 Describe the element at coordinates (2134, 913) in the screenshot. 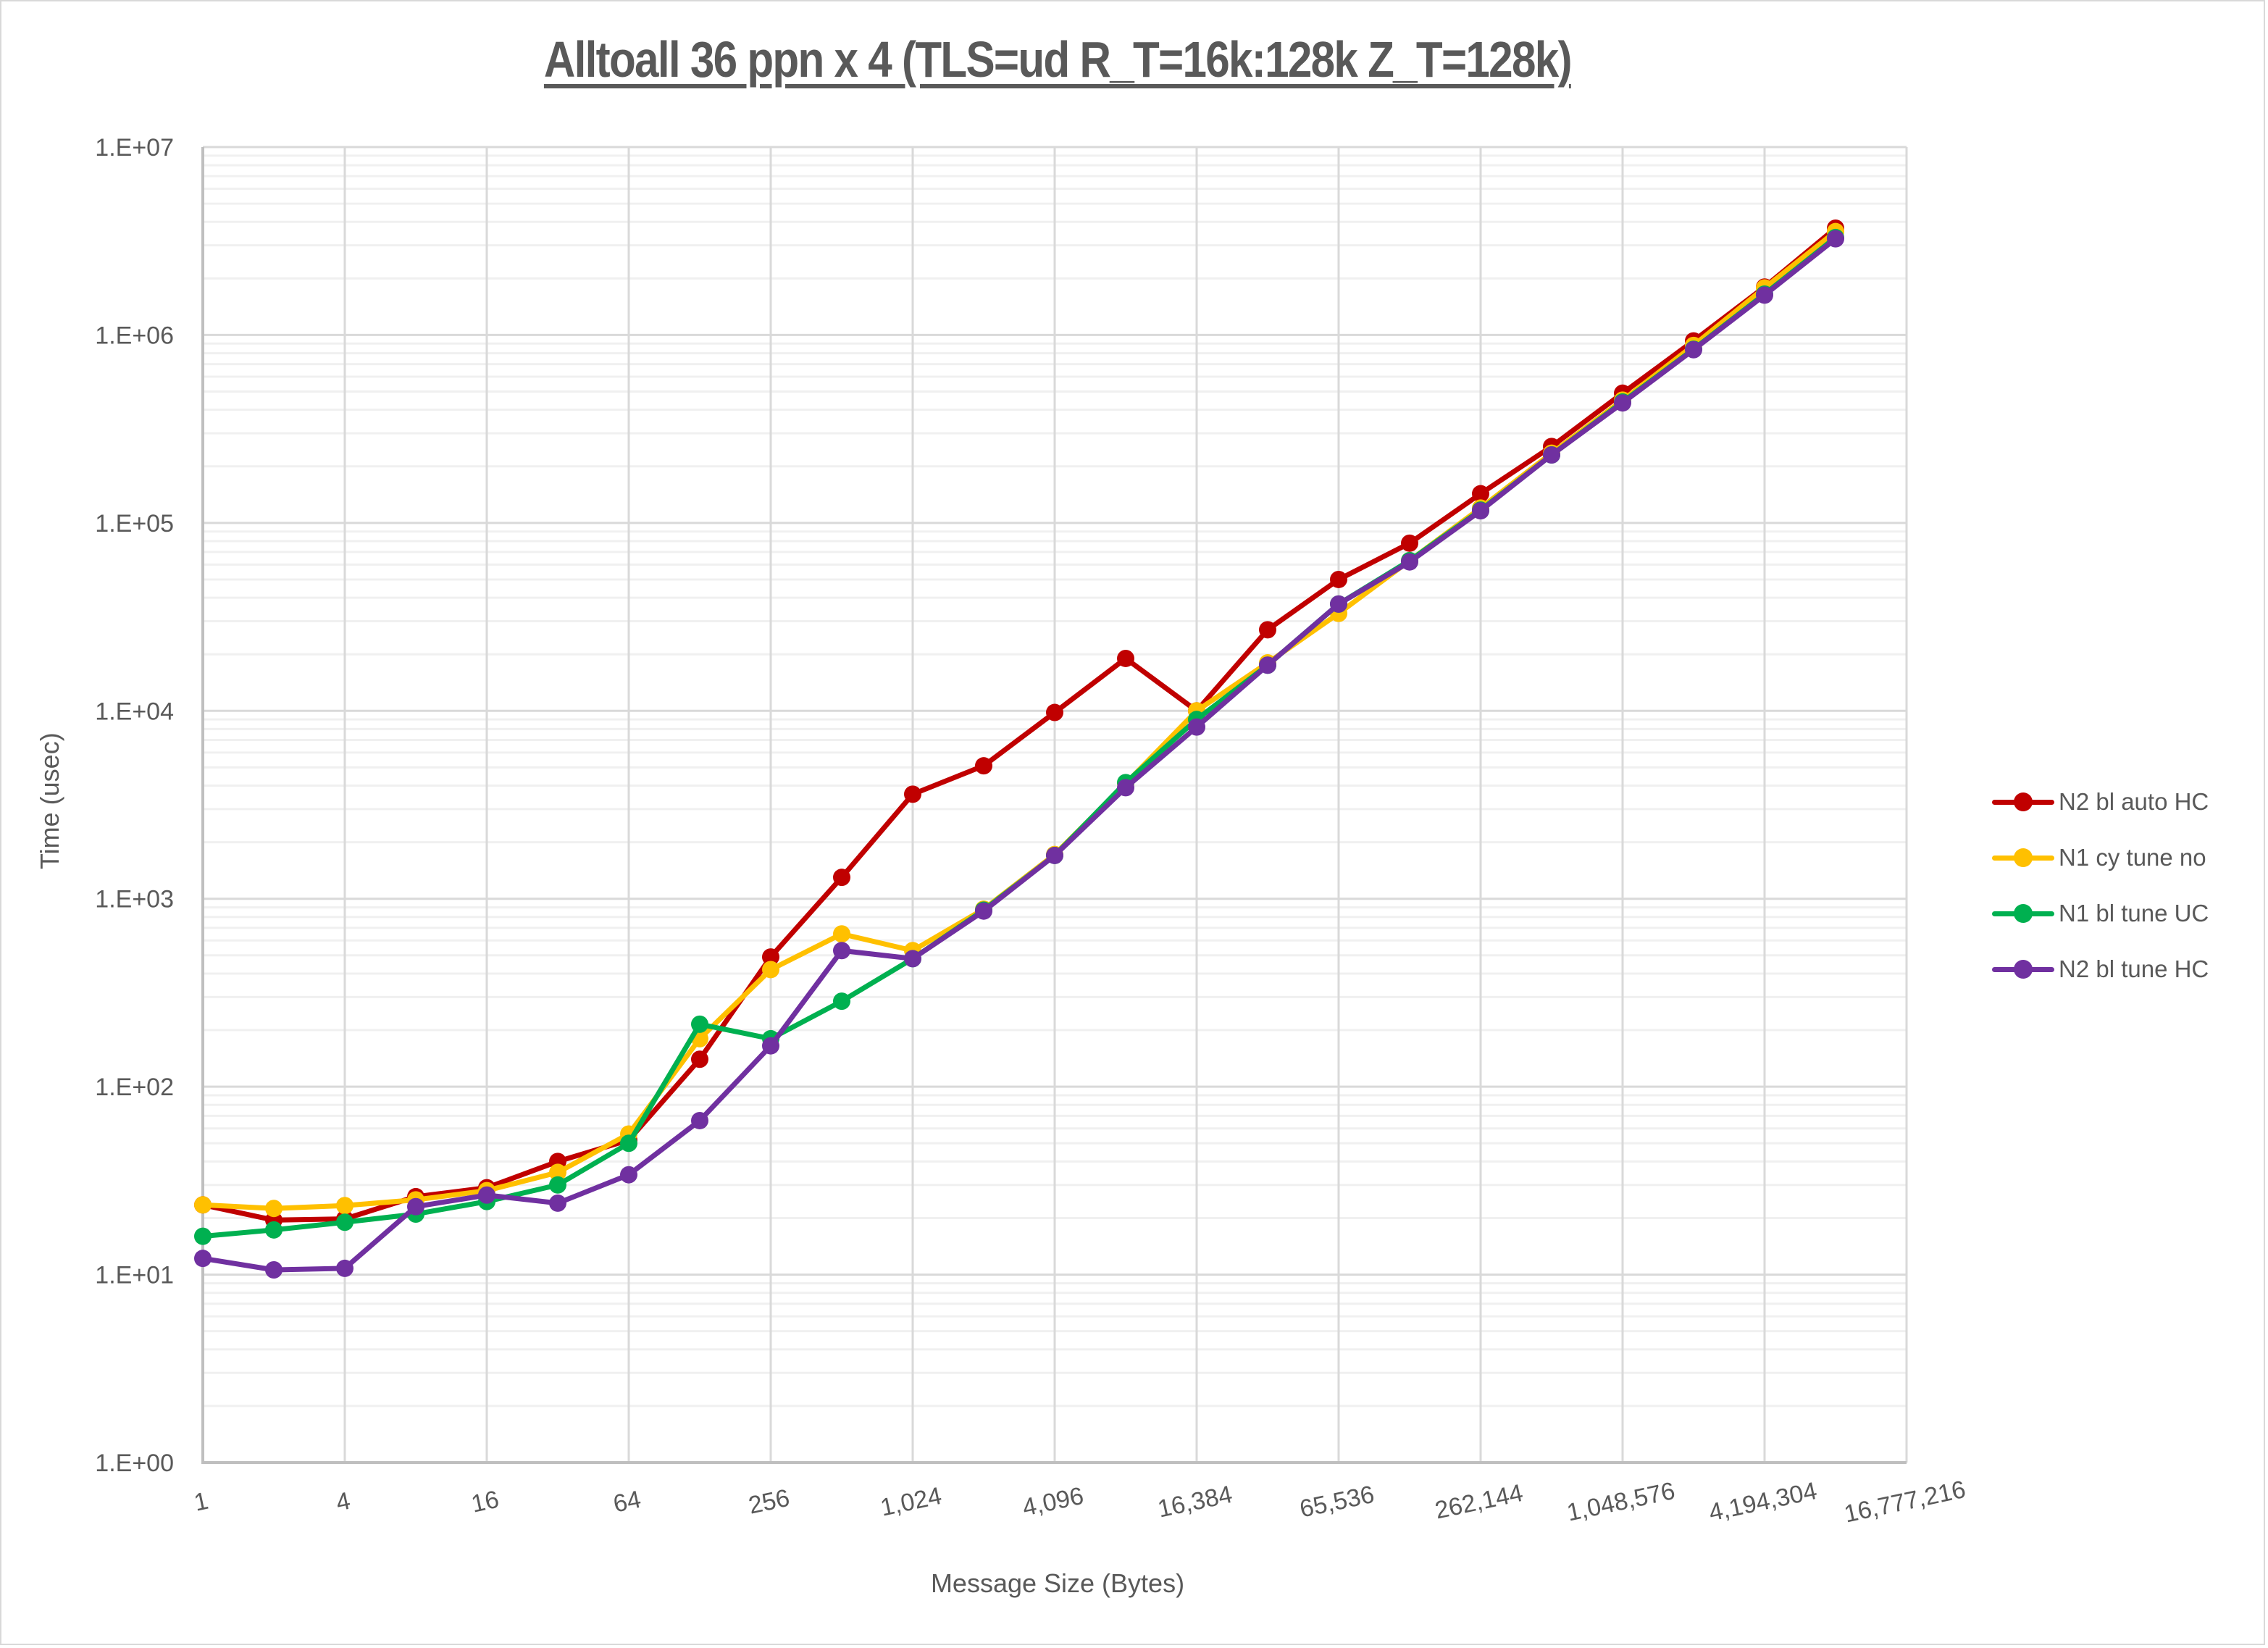

I see `legend-label: N1 bl tune UC` at that location.